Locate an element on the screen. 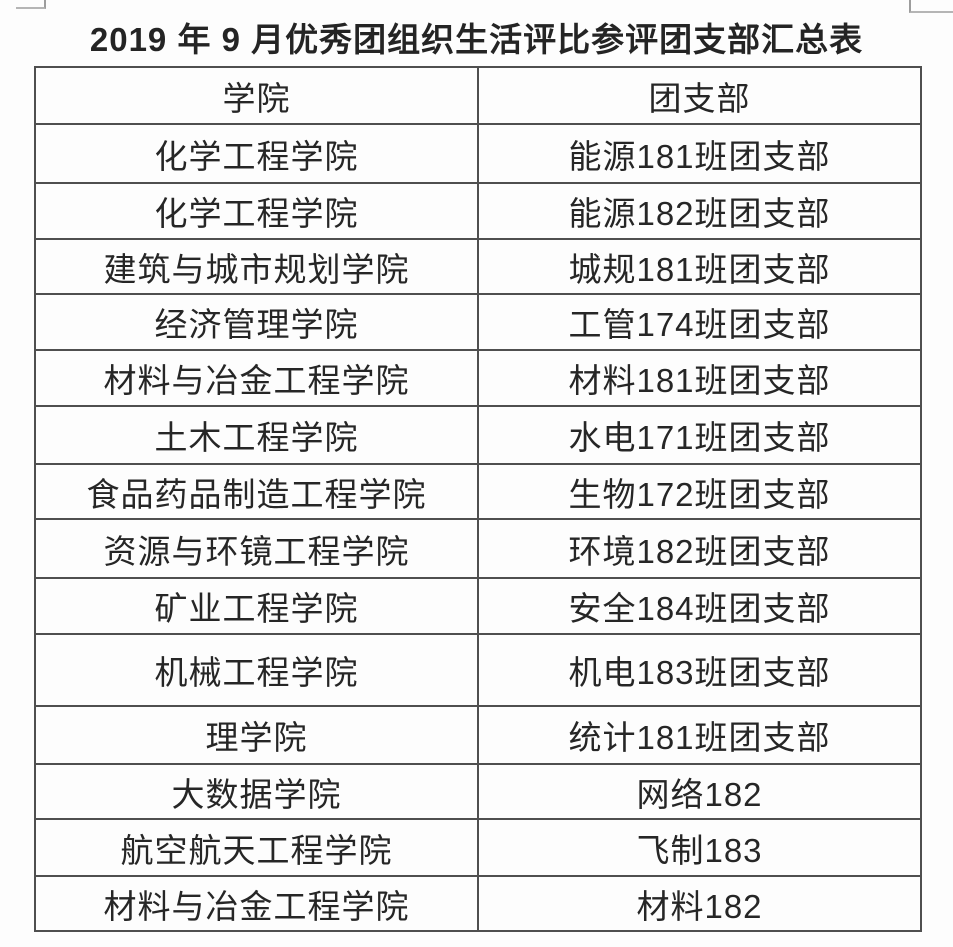  table-row: 化学工程学院 能源181班团支部 is located at coordinates (478, 153).